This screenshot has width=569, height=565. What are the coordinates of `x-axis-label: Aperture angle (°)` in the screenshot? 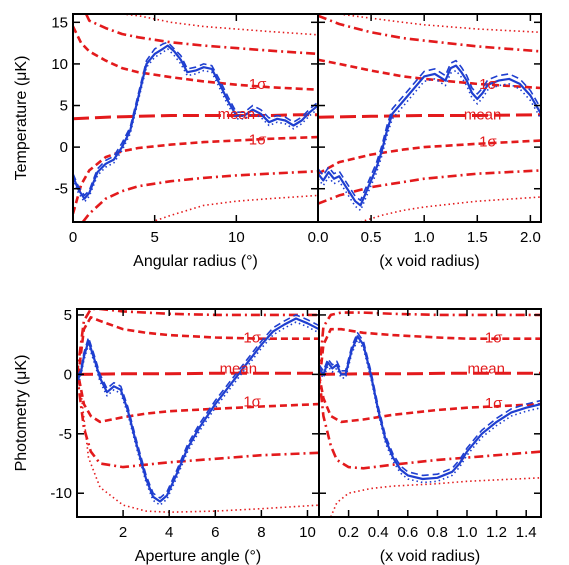 It's located at (198, 556).